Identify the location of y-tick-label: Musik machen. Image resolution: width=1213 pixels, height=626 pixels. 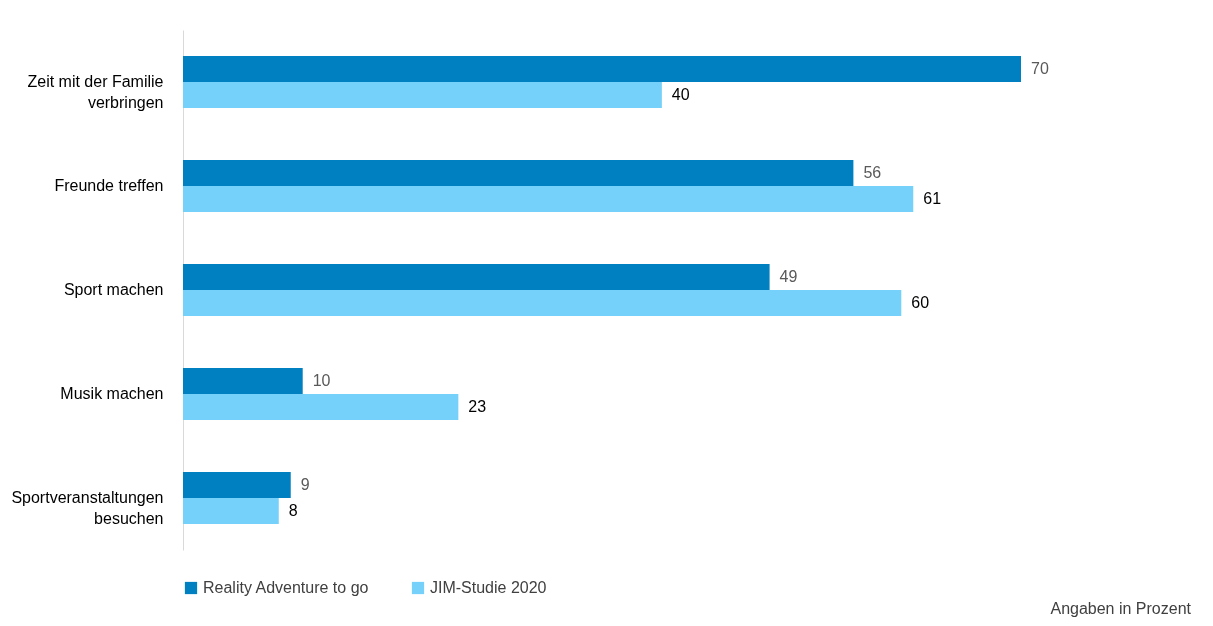
(112, 393).